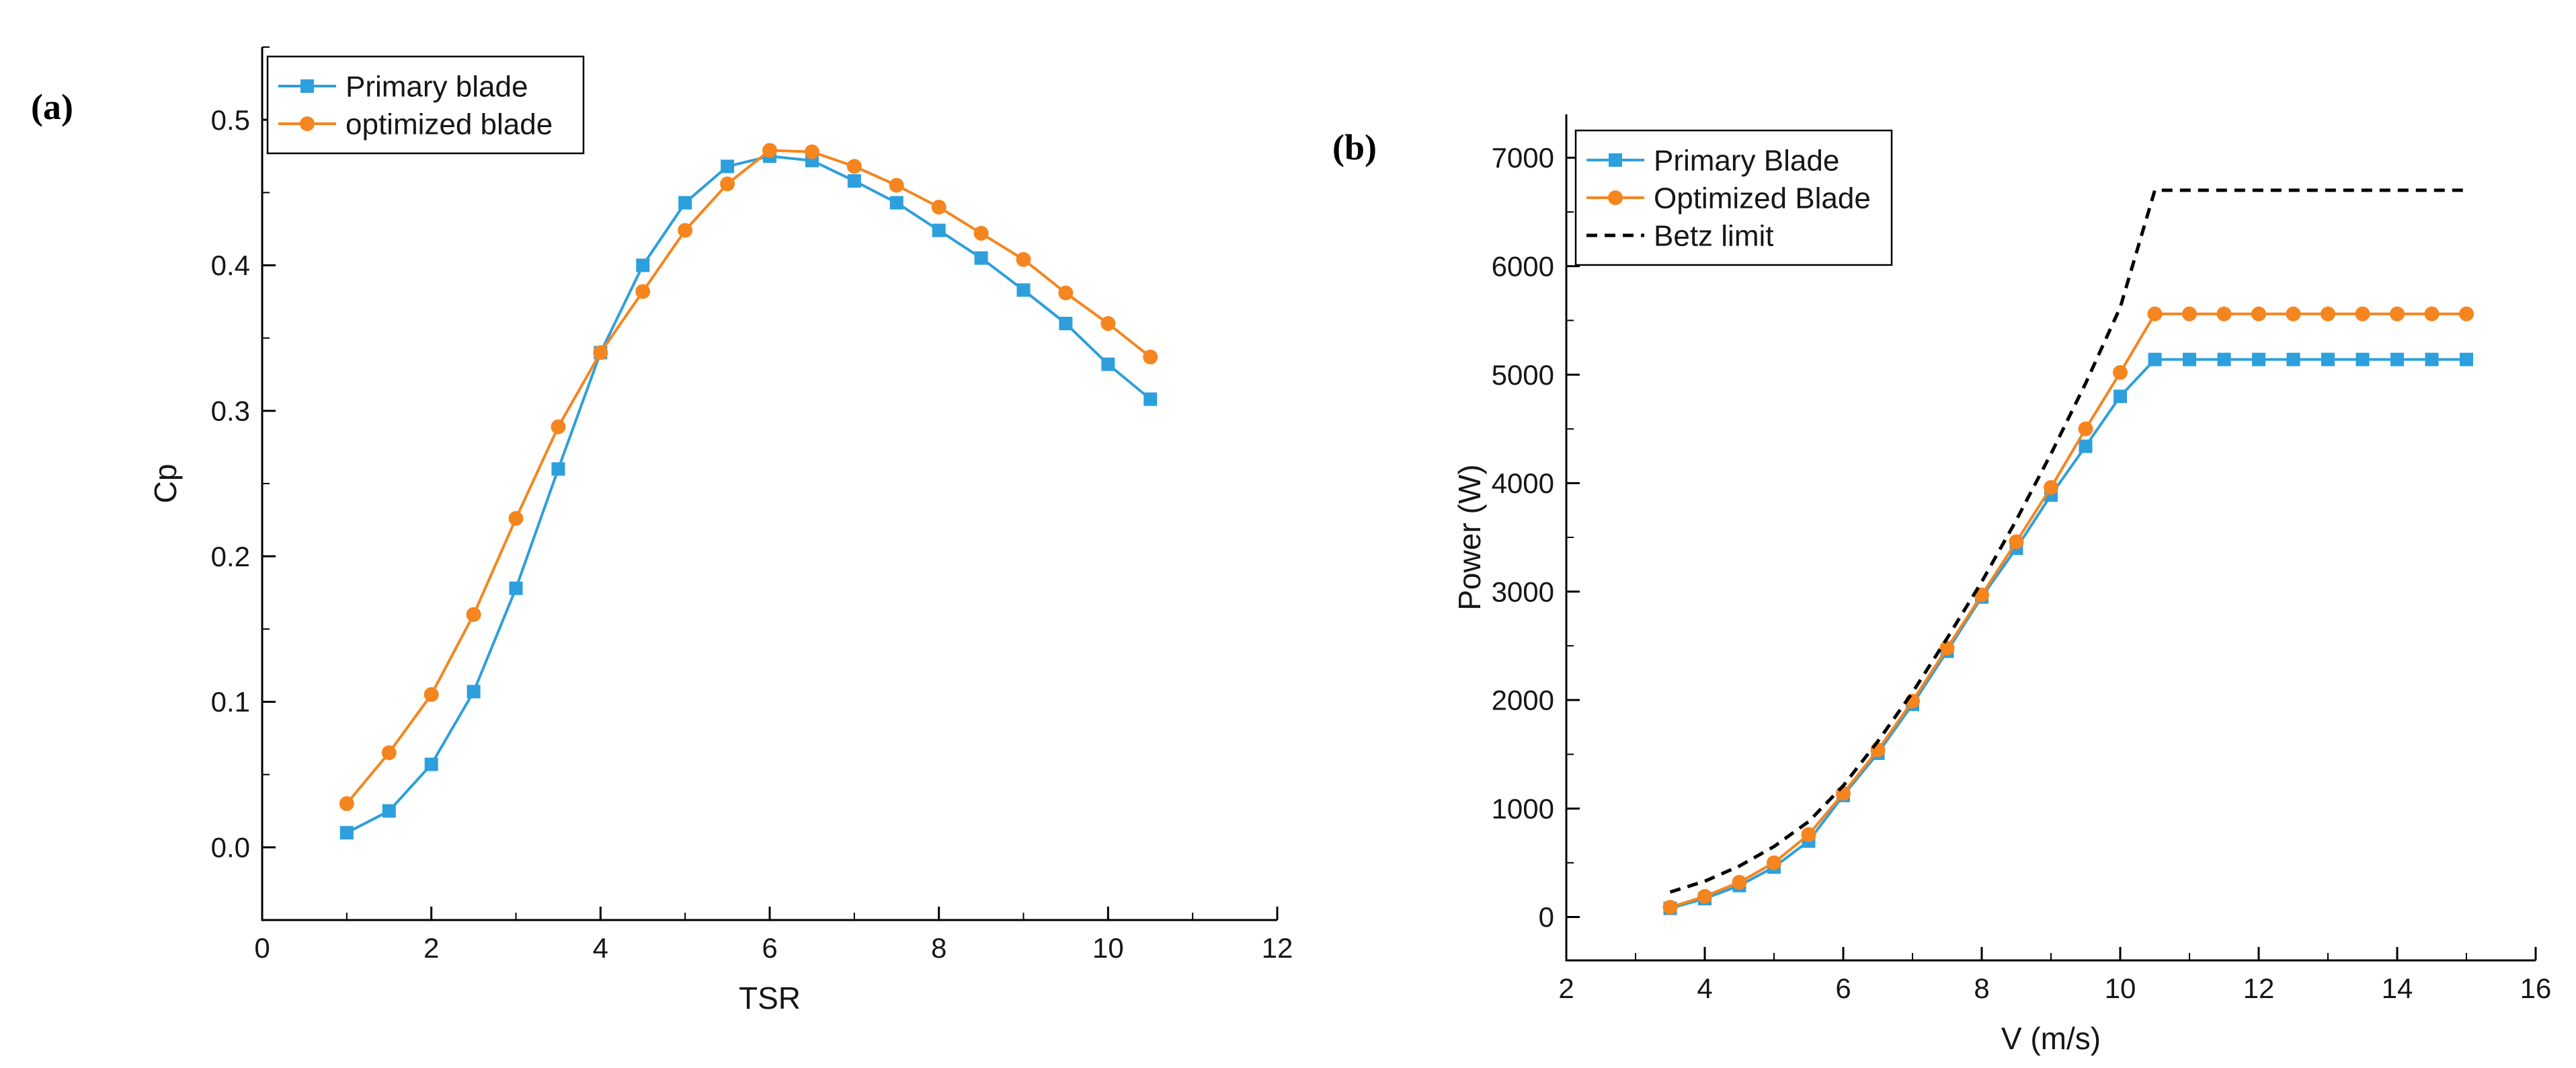  I want to click on svg-text: 7000, so click(1523, 158).